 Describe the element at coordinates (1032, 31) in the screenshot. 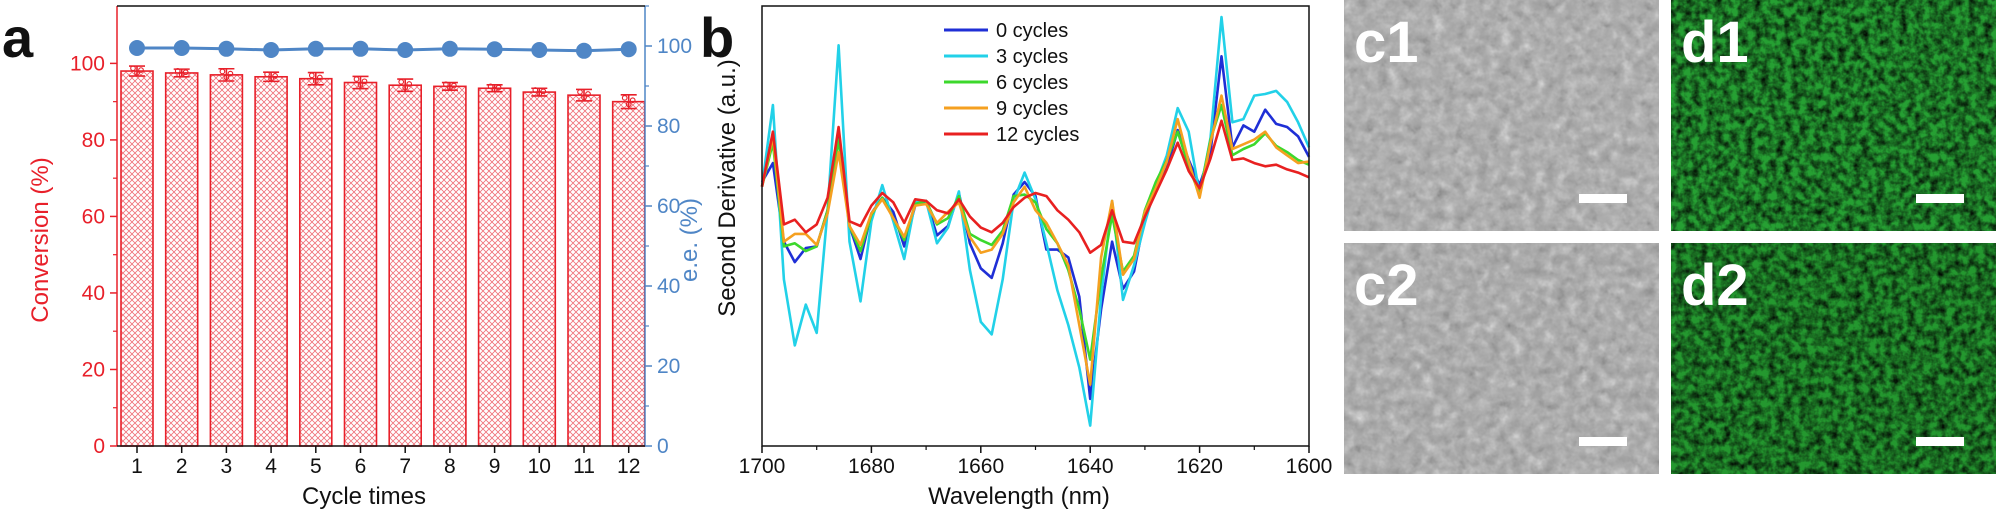

I see `legend-label: 0 cycles` at that location.